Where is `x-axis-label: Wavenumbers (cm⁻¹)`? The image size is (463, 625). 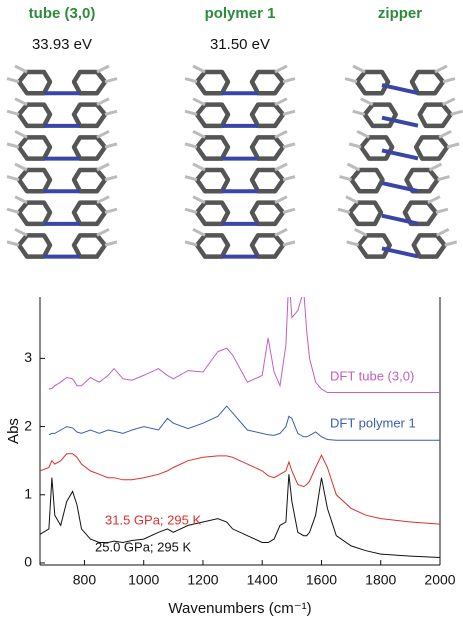 x-axis-label: Wavenumbers (cm⁻¹) is located at coordinates (239, 608).